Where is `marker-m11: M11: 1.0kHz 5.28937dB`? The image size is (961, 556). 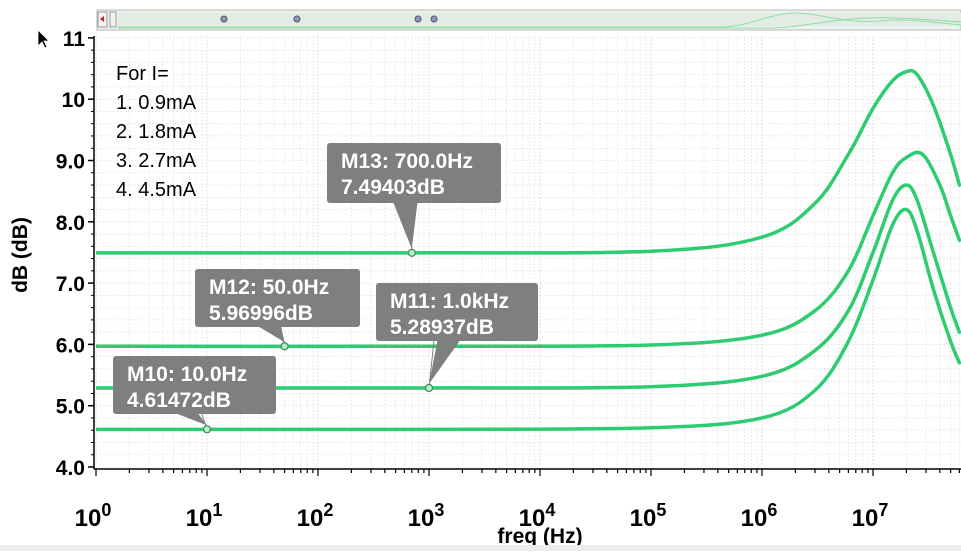 marker-m11: M11: 1.0kHz 5.28937dB is located at coordinates (457, 338).